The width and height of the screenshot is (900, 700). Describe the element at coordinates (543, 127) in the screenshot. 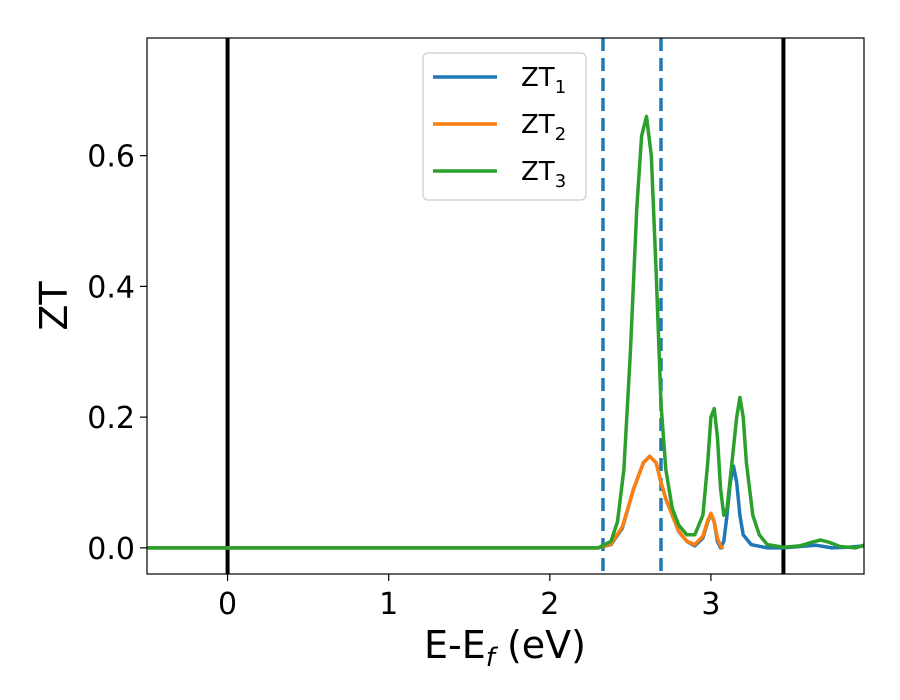

I see `legend-label-zt2: ZT2` at that location.